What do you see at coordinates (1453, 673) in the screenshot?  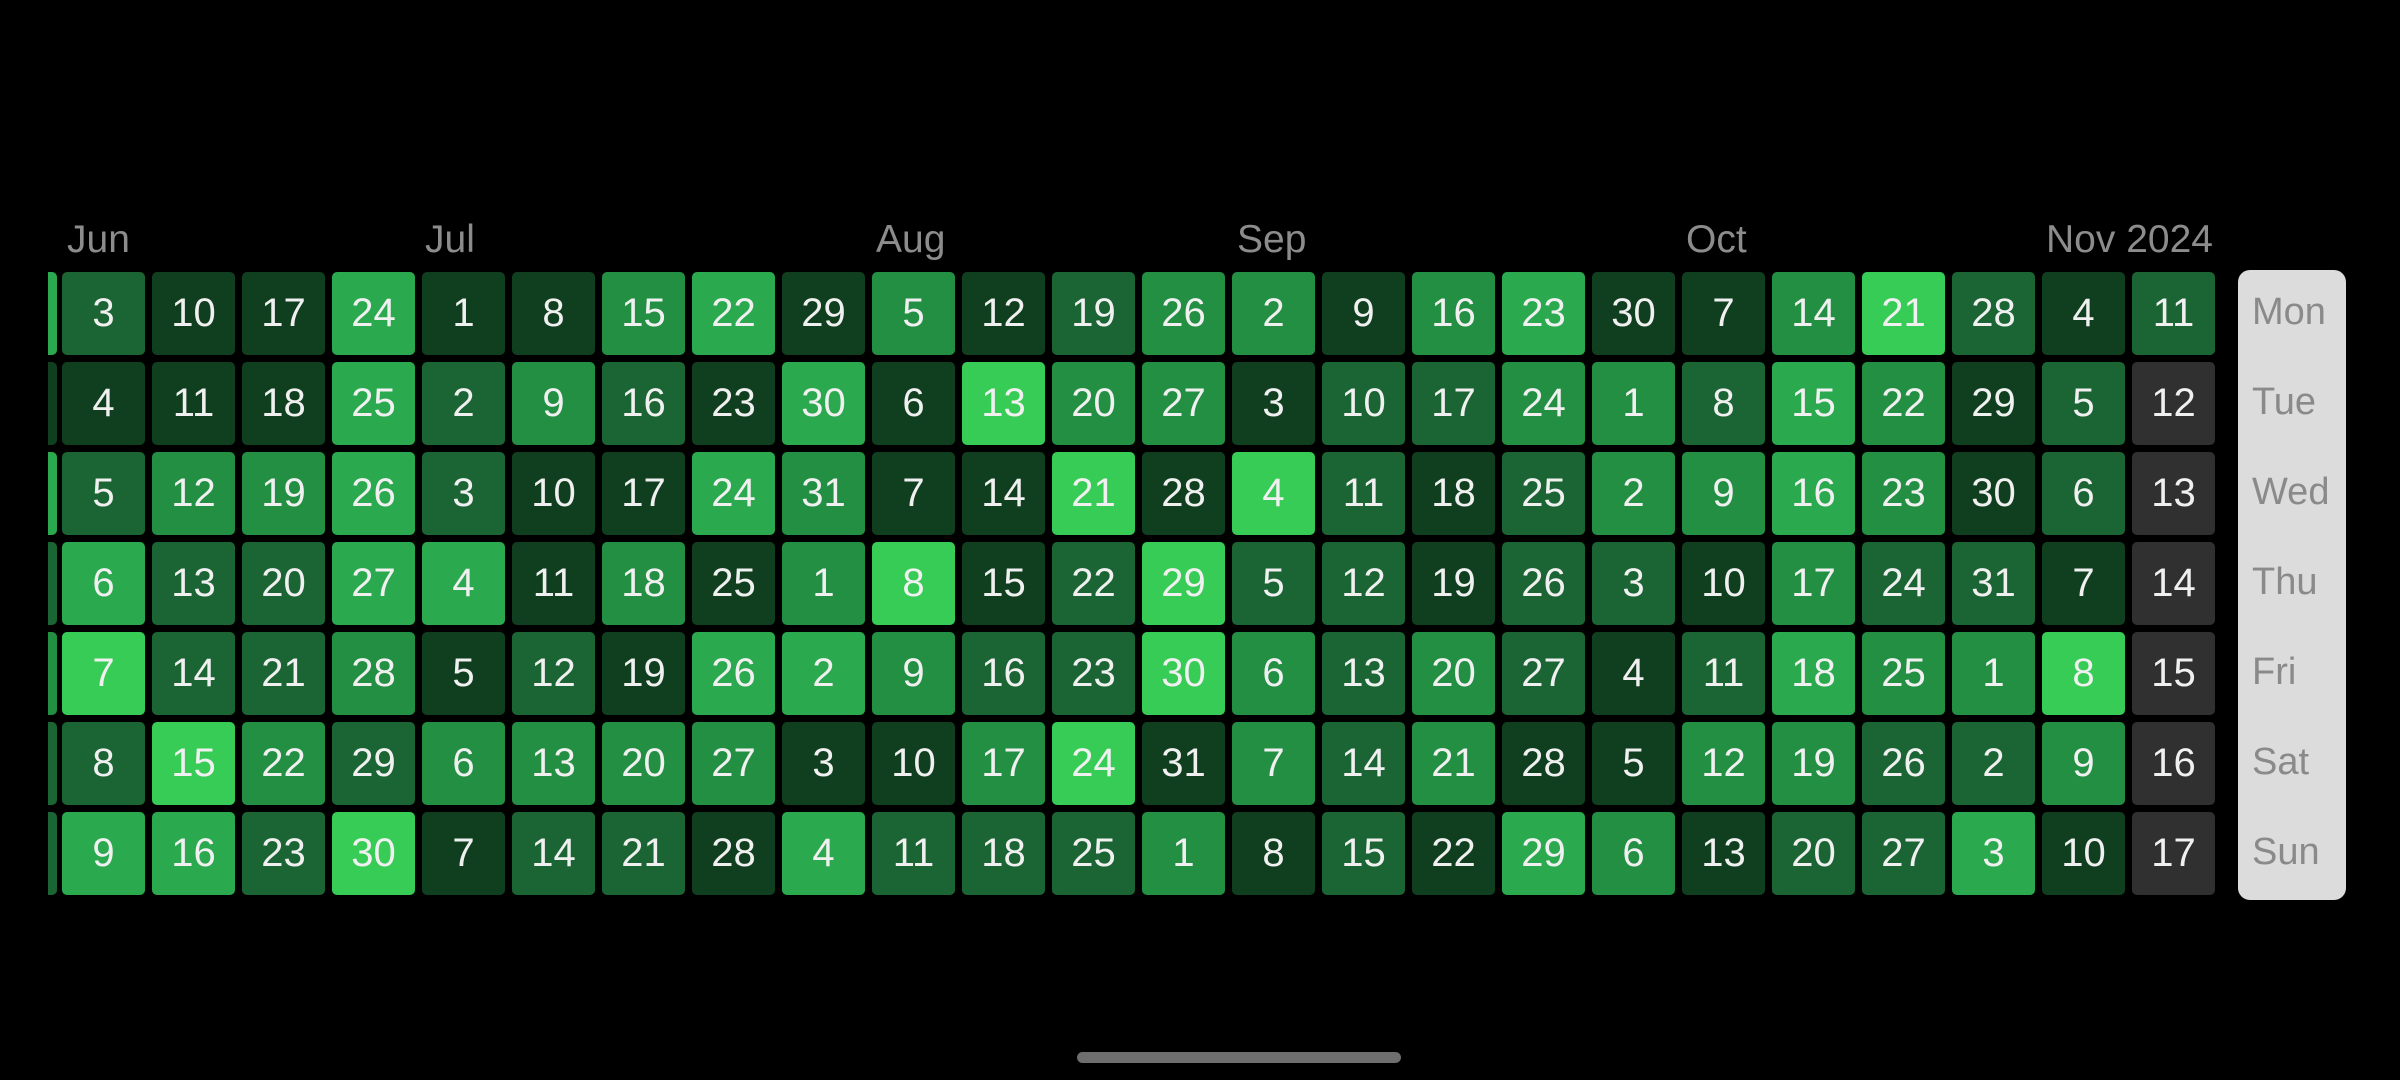 I see `day-cell: 20` at bounding box center [1453, 673].